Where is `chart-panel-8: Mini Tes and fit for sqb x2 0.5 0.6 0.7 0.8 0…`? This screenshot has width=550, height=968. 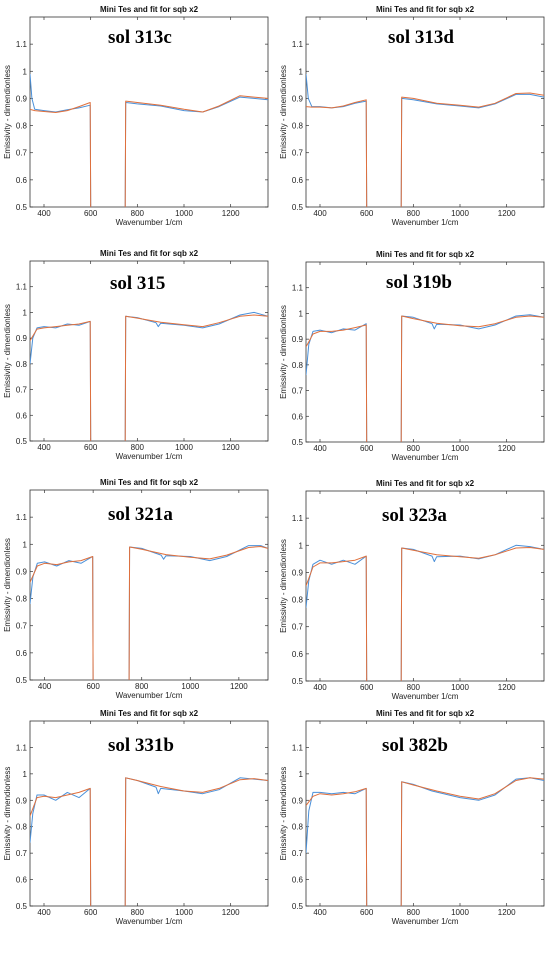
chart-panel-8: Mini Tes and fit for sqb x2 0.5 0.6 0.7 0.8 0… is located at coordinates (412, 817).